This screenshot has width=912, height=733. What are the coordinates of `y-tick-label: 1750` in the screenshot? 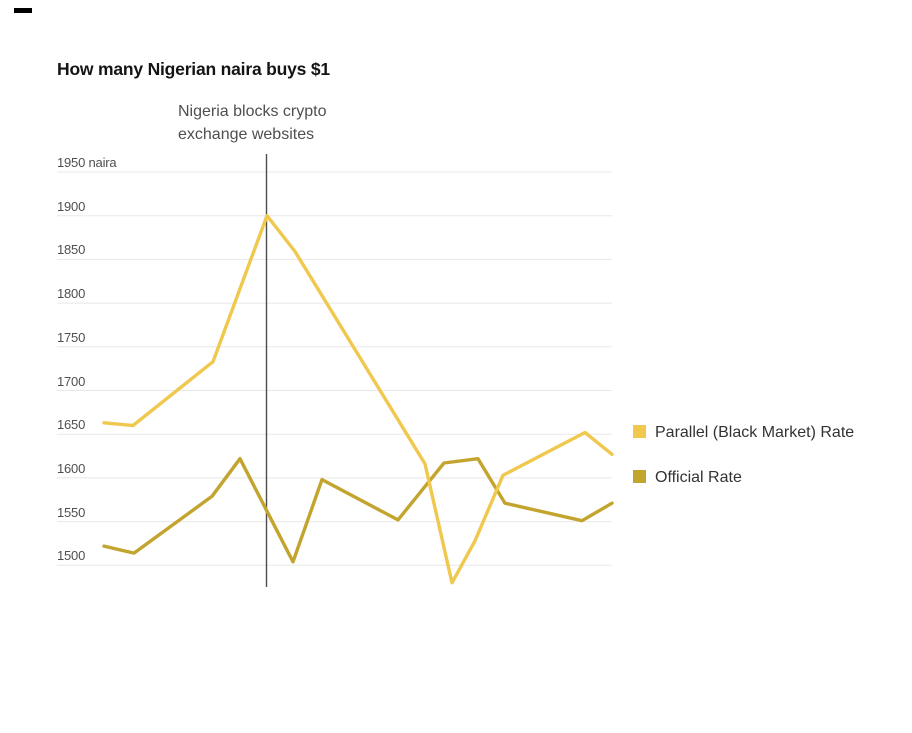 It's located at (71, 337).